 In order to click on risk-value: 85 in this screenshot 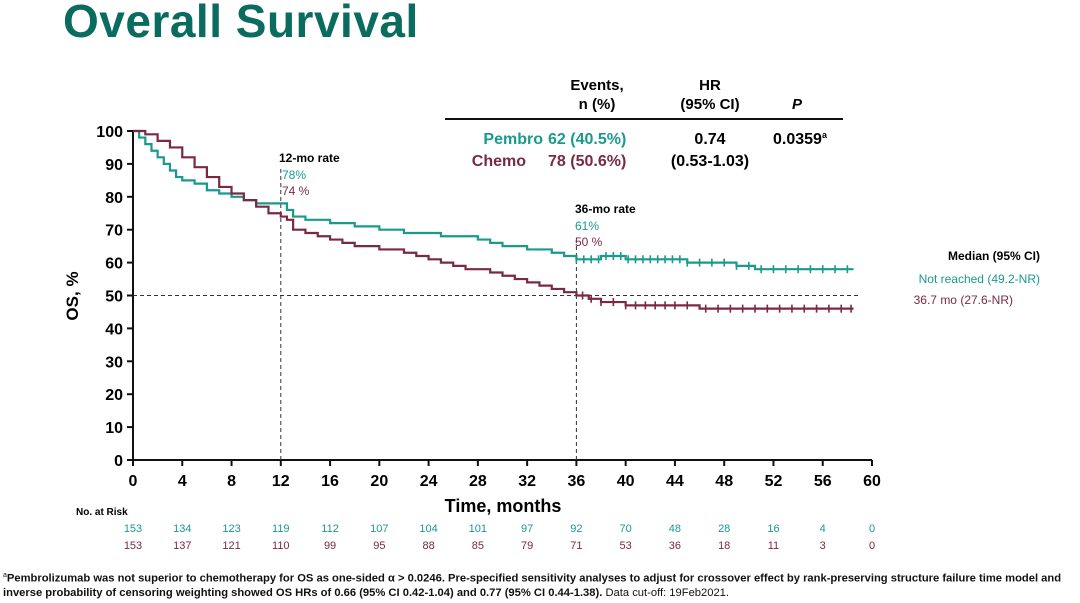, I will do `click(478, 546)`.